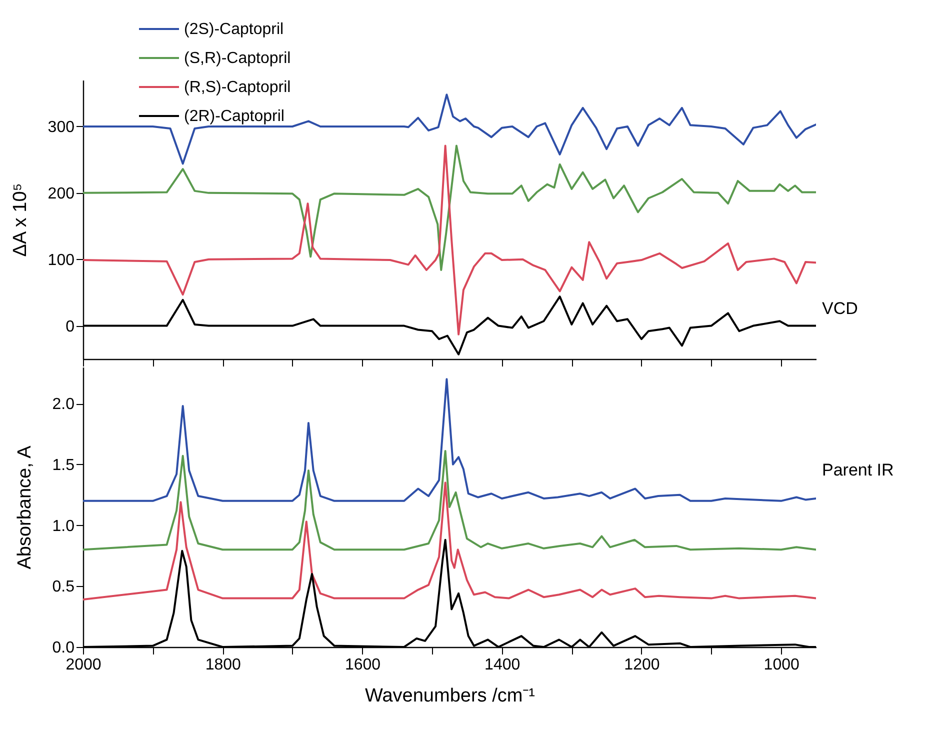 The image size is (952, 730). I want to click on y-axis-title: Absorbance, A, so click(25, 507).